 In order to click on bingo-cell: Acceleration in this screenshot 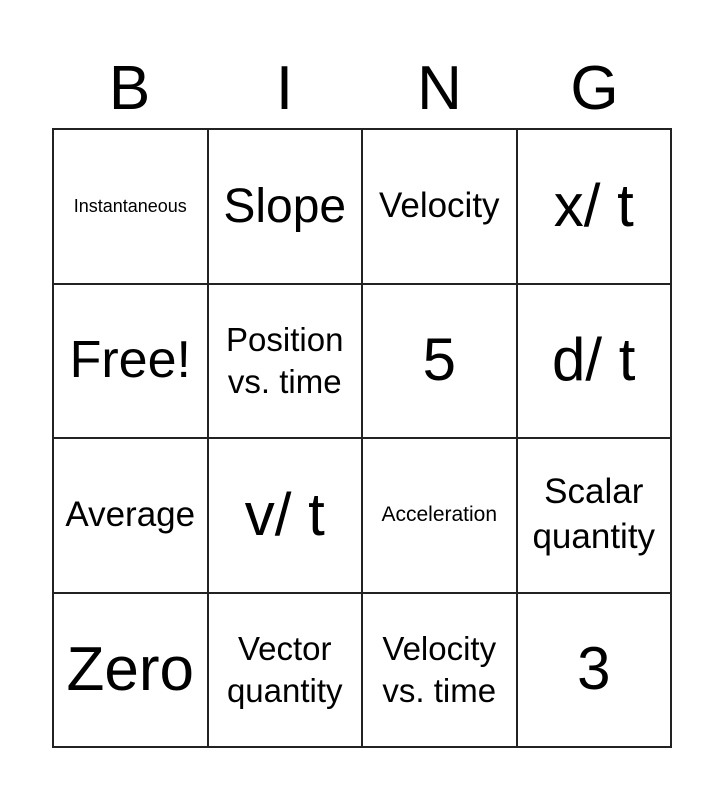, I will do `click(439, 515)`.